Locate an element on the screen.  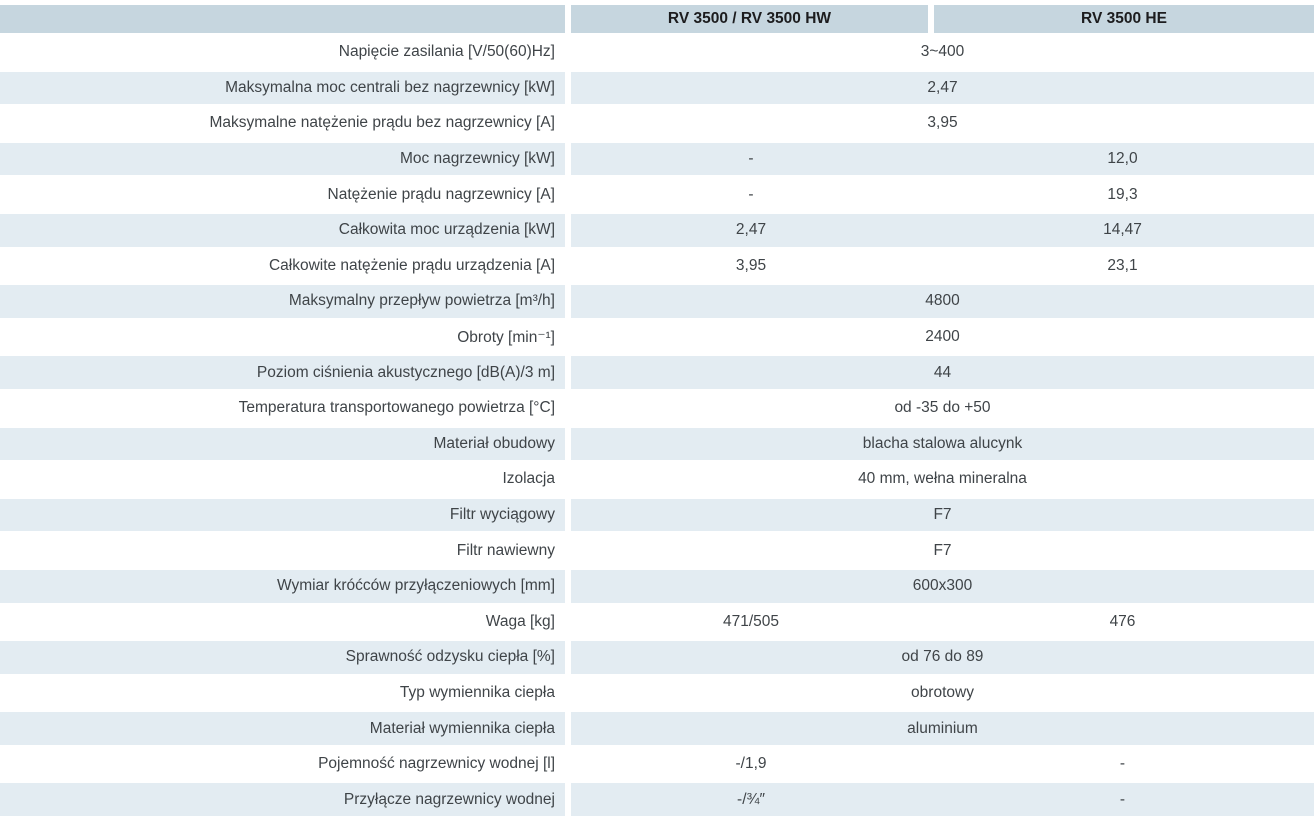
table-row: Materiał obudowy blacha stalowa alucynk is located at coordinates (657, 444).